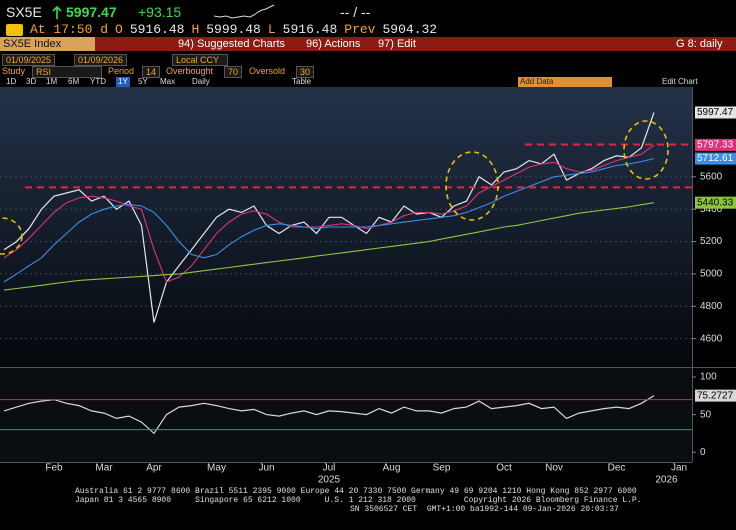  I want to click on oversold-label: Oversold, so click(267, 71).